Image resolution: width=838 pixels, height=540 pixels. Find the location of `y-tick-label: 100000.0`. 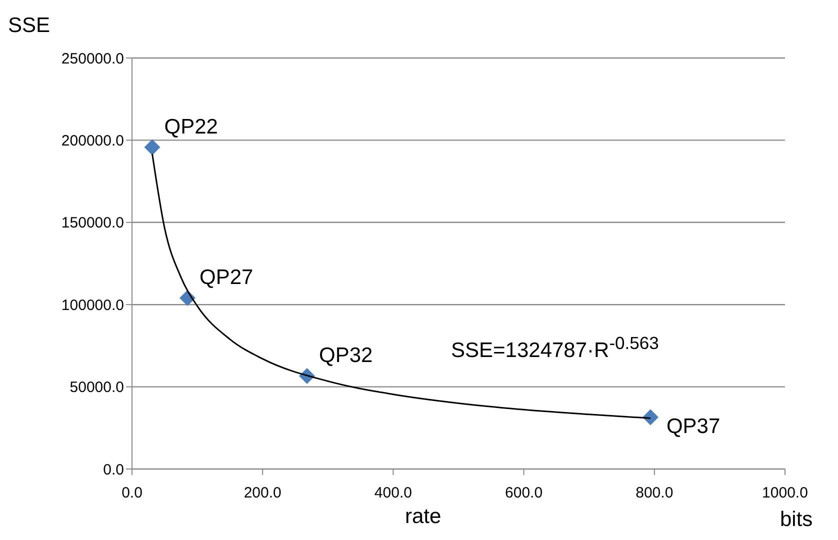

y-tick-label: 100000.0 is located at coordinates (92, 305).